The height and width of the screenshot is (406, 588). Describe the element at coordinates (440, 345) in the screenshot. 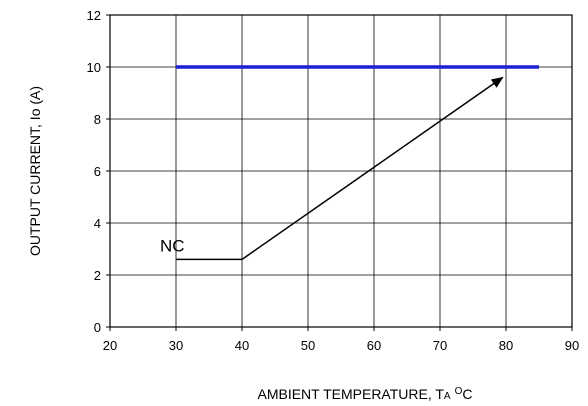

I see `x-tick-label: 70` at that location.